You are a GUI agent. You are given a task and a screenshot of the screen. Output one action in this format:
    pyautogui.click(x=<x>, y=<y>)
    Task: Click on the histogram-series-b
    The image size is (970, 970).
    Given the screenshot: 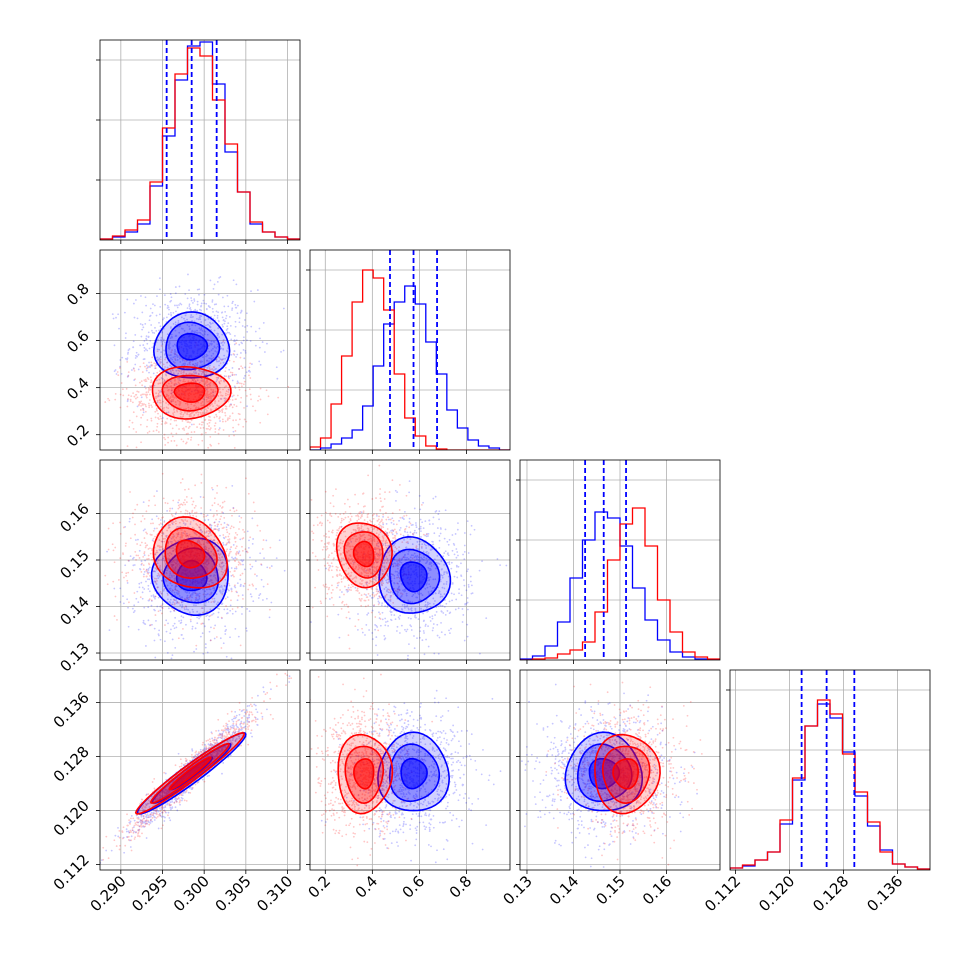 What is the action you would take?
    pyautogui.click(x=410, y=359)
    